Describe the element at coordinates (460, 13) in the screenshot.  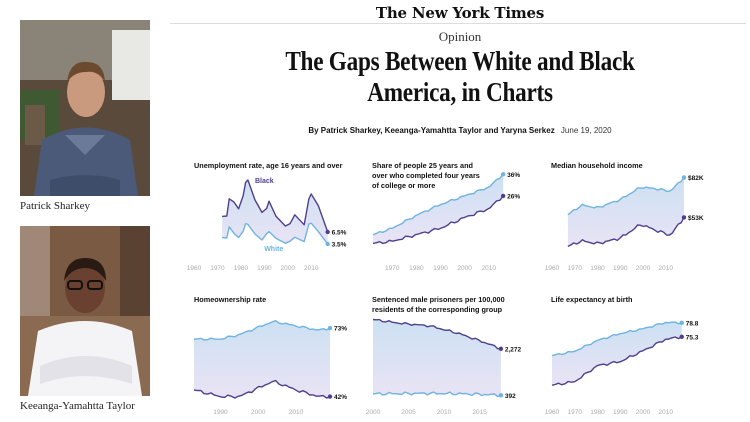
I see `masthead-logo: The New York Times` at that location.